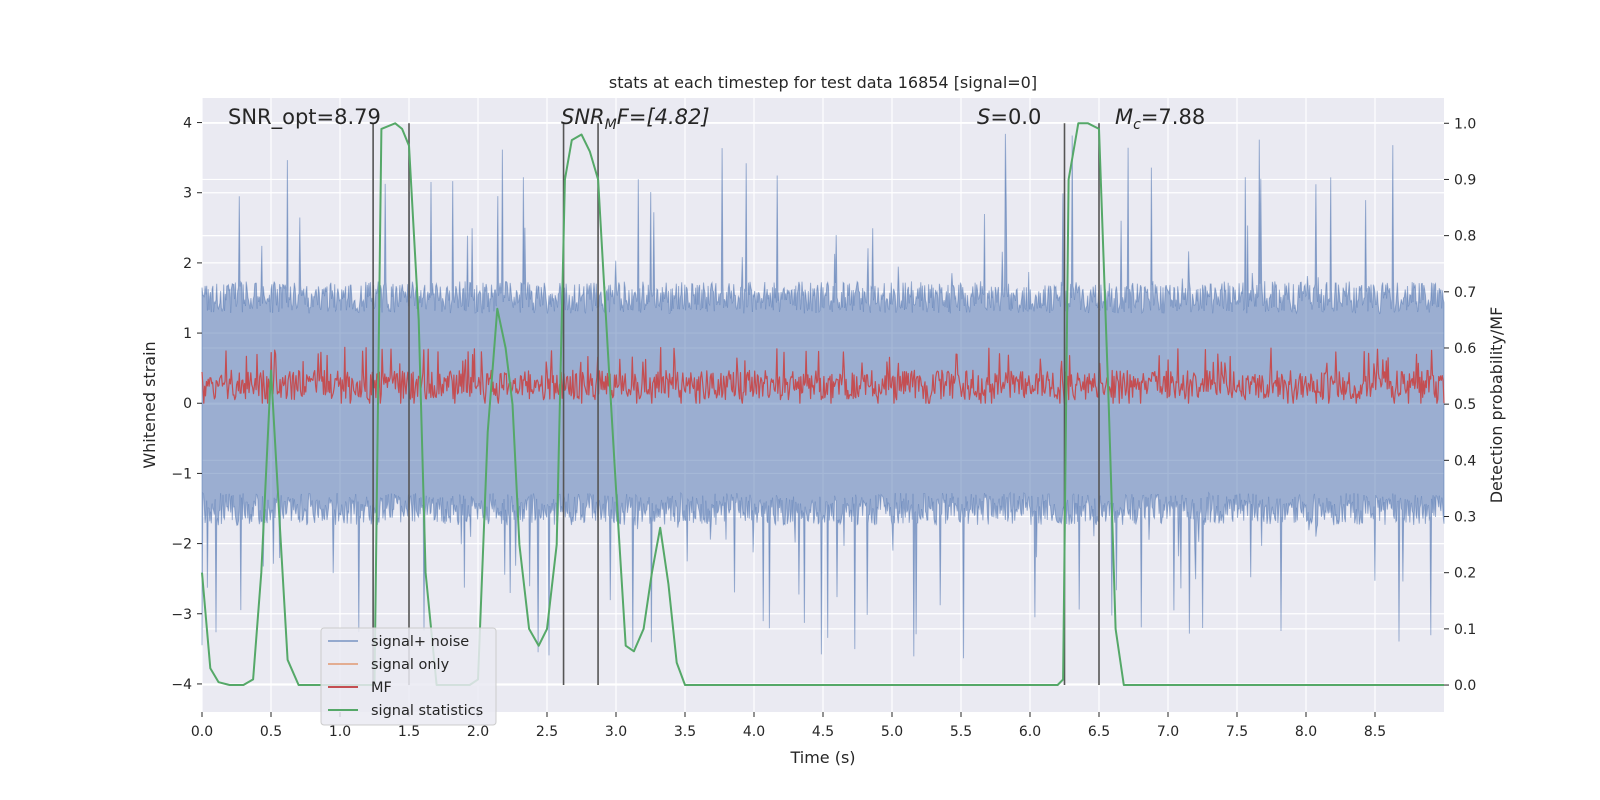 This screenshot has height=800, width=1600. Describe the element at coordinates (822, 757) in the screenshot. I see `x-axis-label: Time (s)` at that location.